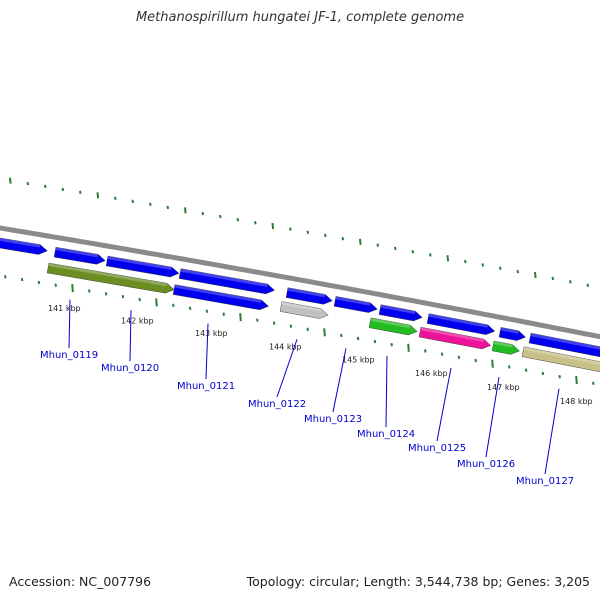 Image resolution: width=600 pixels, height=600 pixels. Describe the element at coordinates (80, 581) in the screenshot. I see `accession-text: Accession: NC_007796` at that location.